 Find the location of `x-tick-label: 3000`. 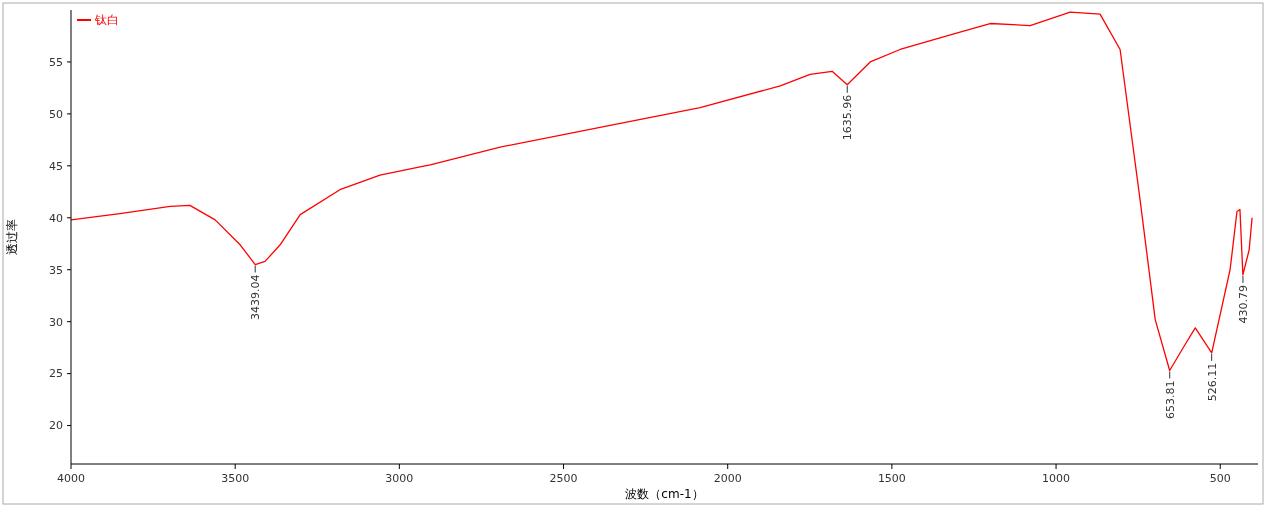

x-tick-label: 3000 is located at coordinates (399, 478).